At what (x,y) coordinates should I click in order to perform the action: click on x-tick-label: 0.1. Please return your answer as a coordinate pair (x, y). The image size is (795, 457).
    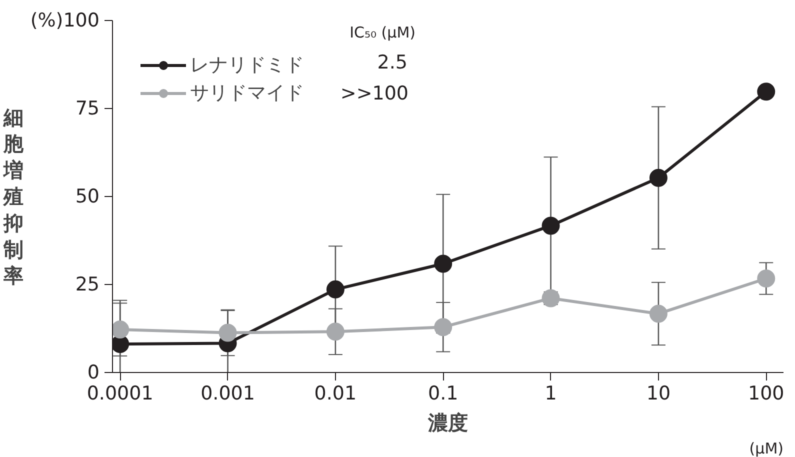
    Looking at the image, I should click on (443, 393).